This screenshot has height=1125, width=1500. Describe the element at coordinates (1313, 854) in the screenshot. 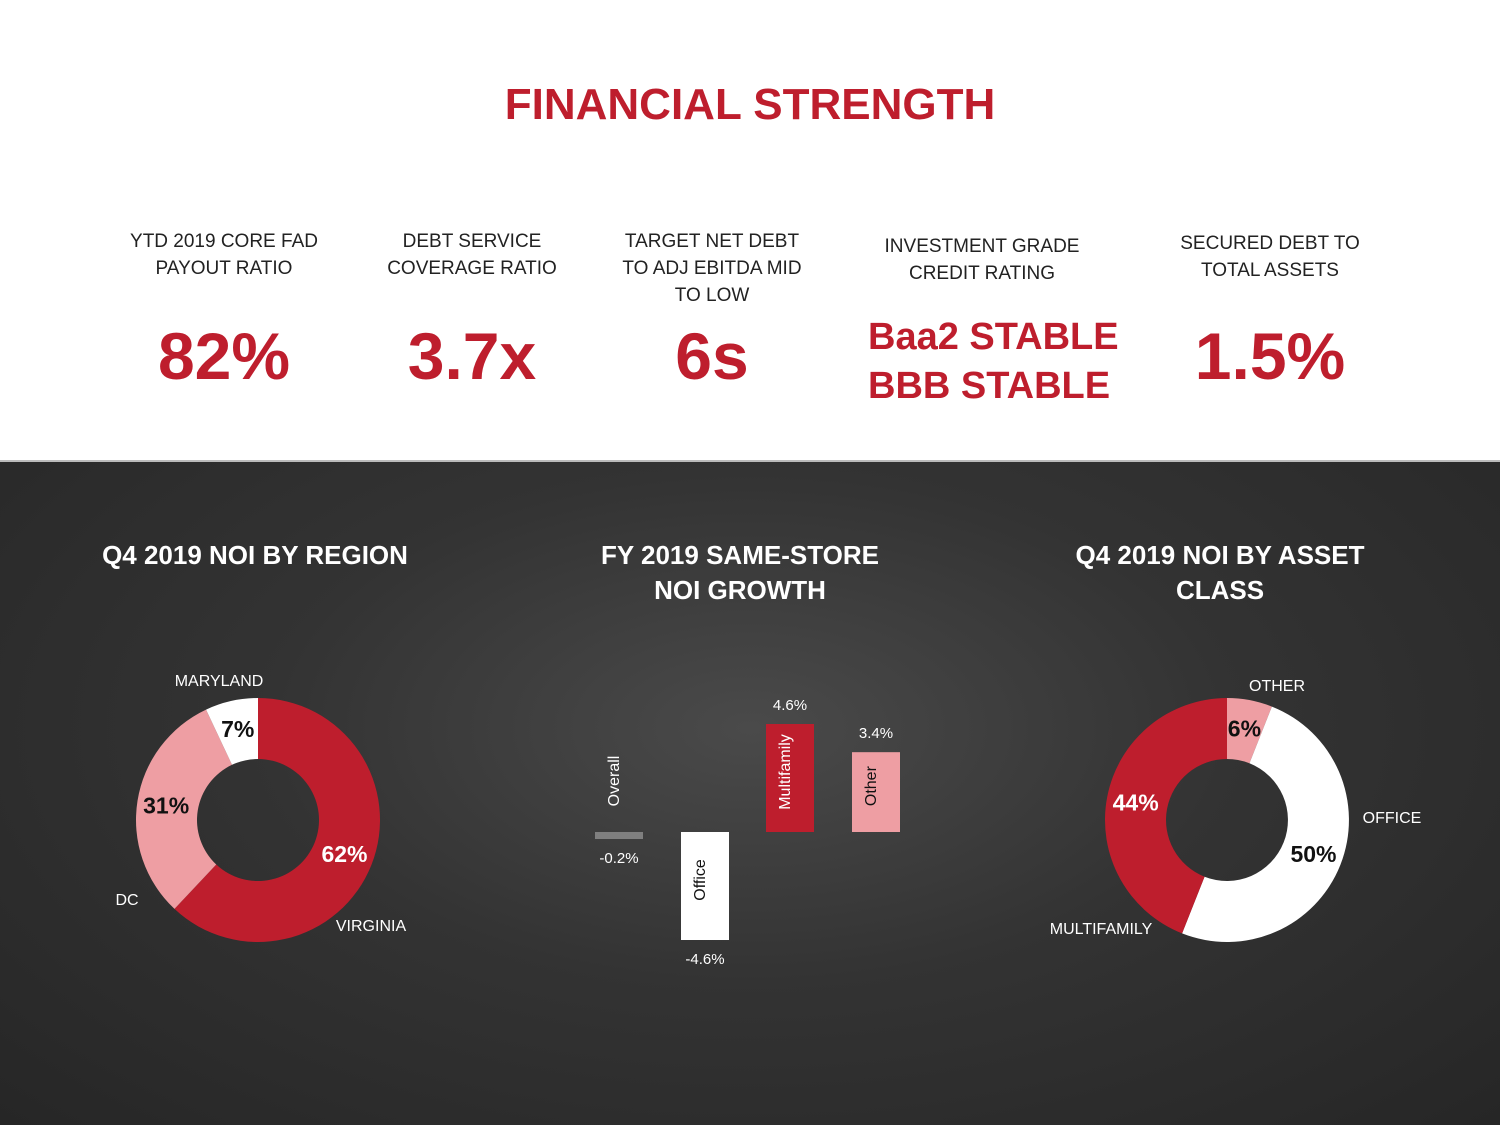

I see `value-label: 50%` at that location.